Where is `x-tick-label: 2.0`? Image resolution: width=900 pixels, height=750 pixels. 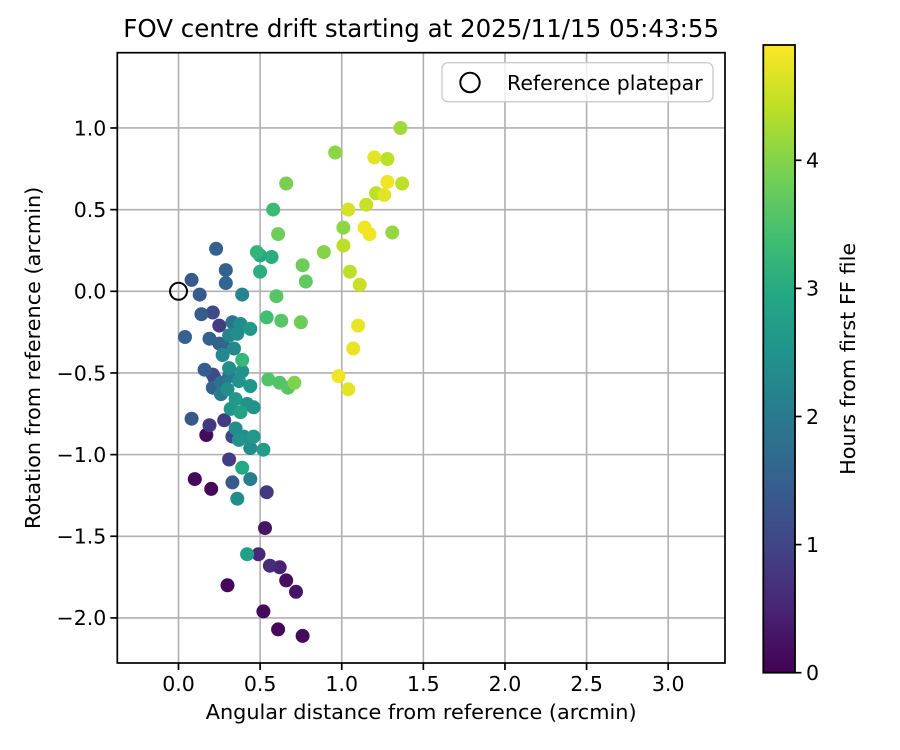 x-tick-label: 2.0 is located at coordinates (505, 684).